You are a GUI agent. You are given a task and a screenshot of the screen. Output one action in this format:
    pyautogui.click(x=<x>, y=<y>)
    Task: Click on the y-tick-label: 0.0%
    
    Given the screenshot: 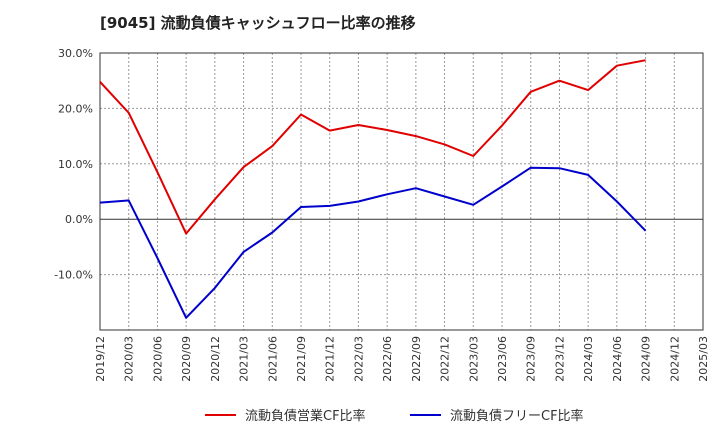 What is the action you would take?
    pyautogui.click(x=79, y=219)
    